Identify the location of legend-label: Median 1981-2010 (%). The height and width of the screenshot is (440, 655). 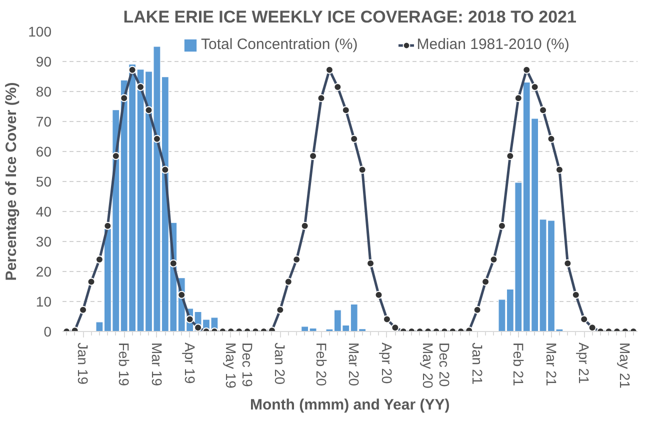
(493, 44).